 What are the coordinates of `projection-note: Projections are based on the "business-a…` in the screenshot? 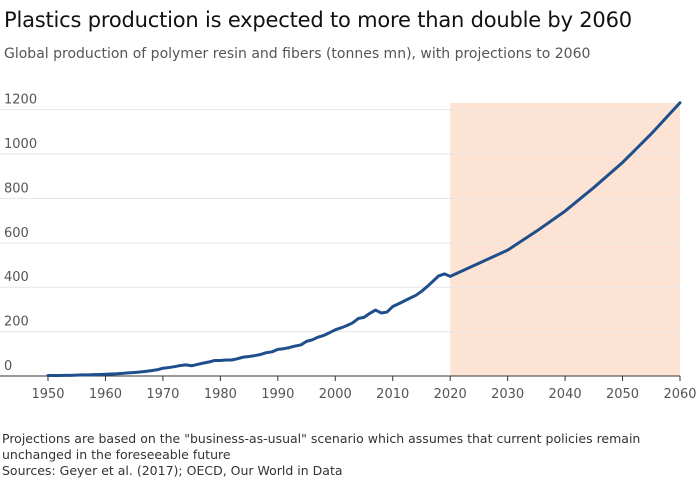 It's located at (321, 446).